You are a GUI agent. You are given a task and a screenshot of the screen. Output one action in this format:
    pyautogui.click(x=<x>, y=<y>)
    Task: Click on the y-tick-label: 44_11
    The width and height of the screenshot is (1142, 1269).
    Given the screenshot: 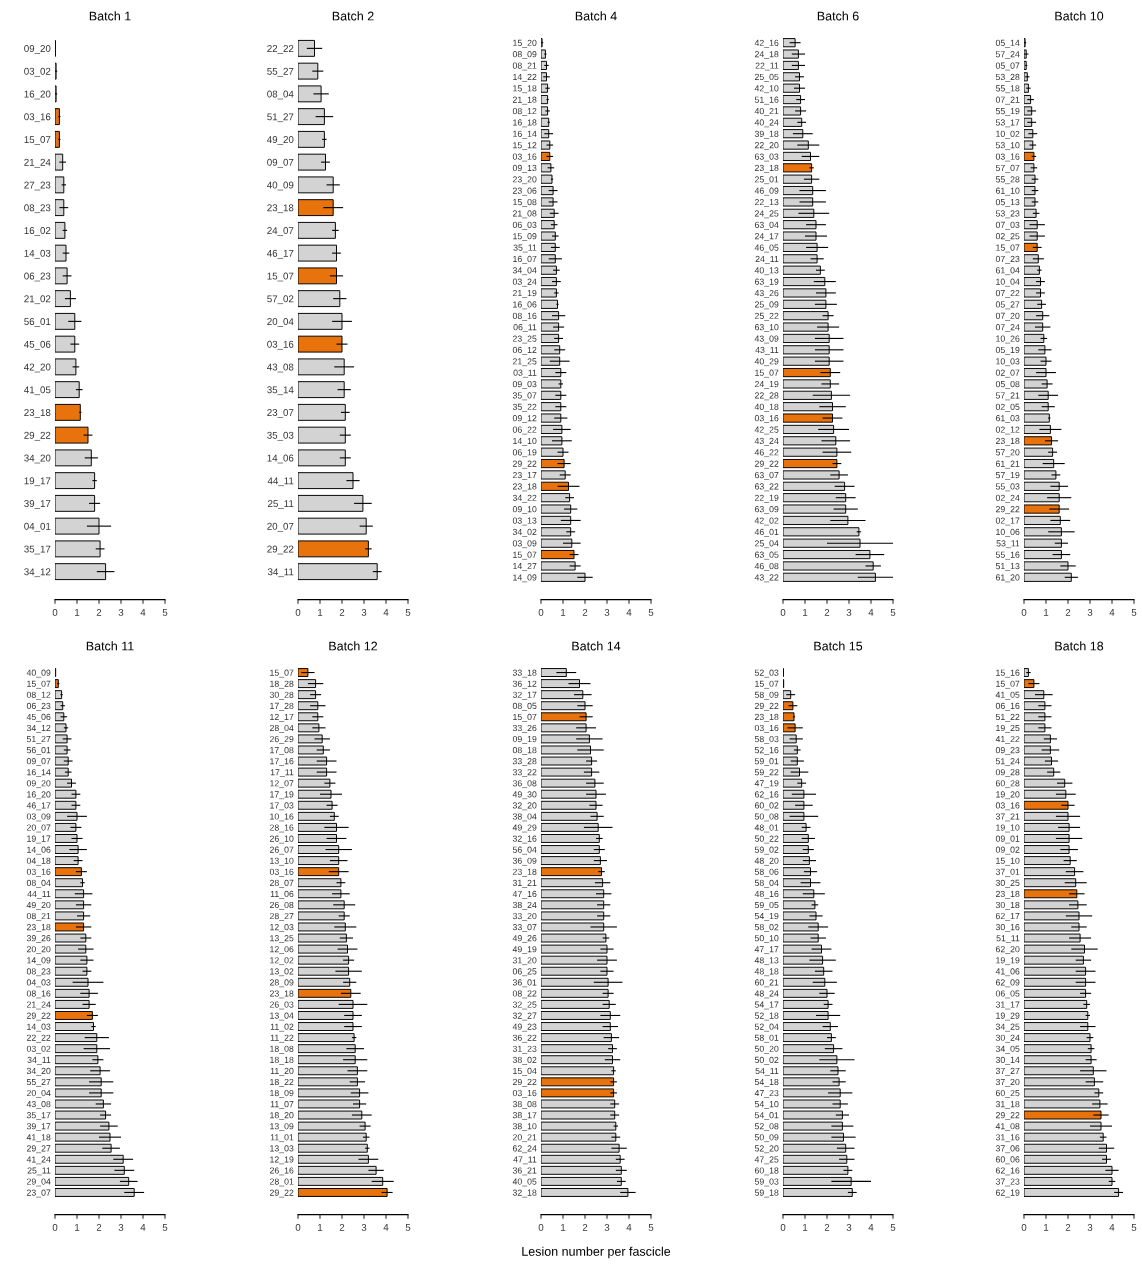 What is the action you would take?
    pyautogui.click(x=280, y=482)
    